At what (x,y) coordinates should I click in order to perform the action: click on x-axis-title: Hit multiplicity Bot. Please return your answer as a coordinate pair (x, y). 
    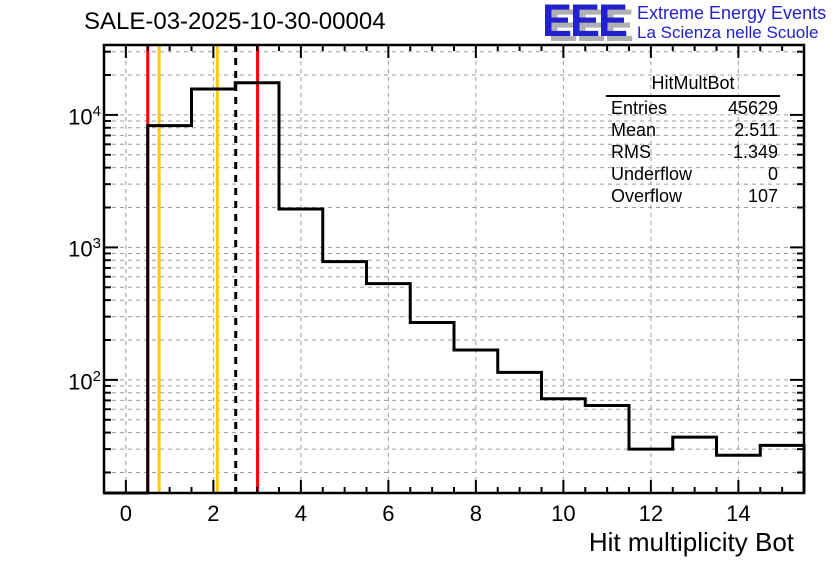
    Looking at the image, I should click on (691, 542).